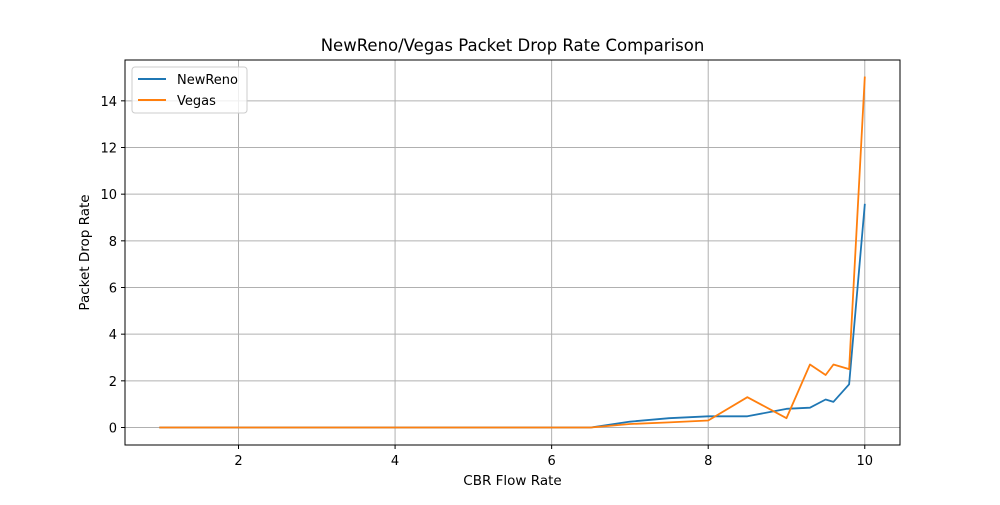 The height and width of the screenshot is (505, 1000). Describe the element at coordinates (512, 481) in the screenshot. I see `x-axis-title: CBR Flow Rate` at that location.